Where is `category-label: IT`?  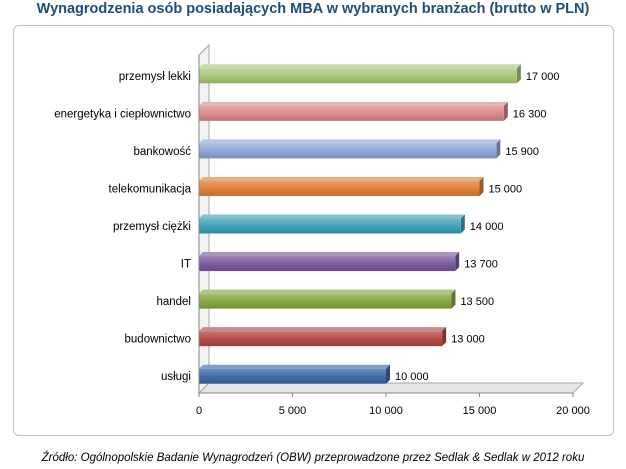 category-label: IT is located at coordinates (186, 265).